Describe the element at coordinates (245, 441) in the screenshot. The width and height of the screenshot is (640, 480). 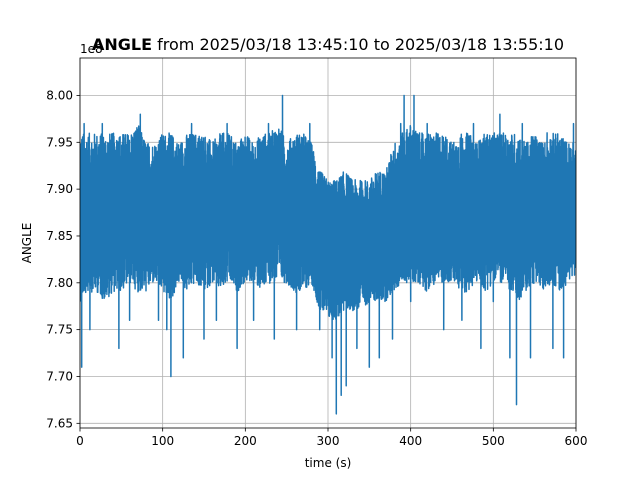
I see `x-tick-label: 200` at that location.